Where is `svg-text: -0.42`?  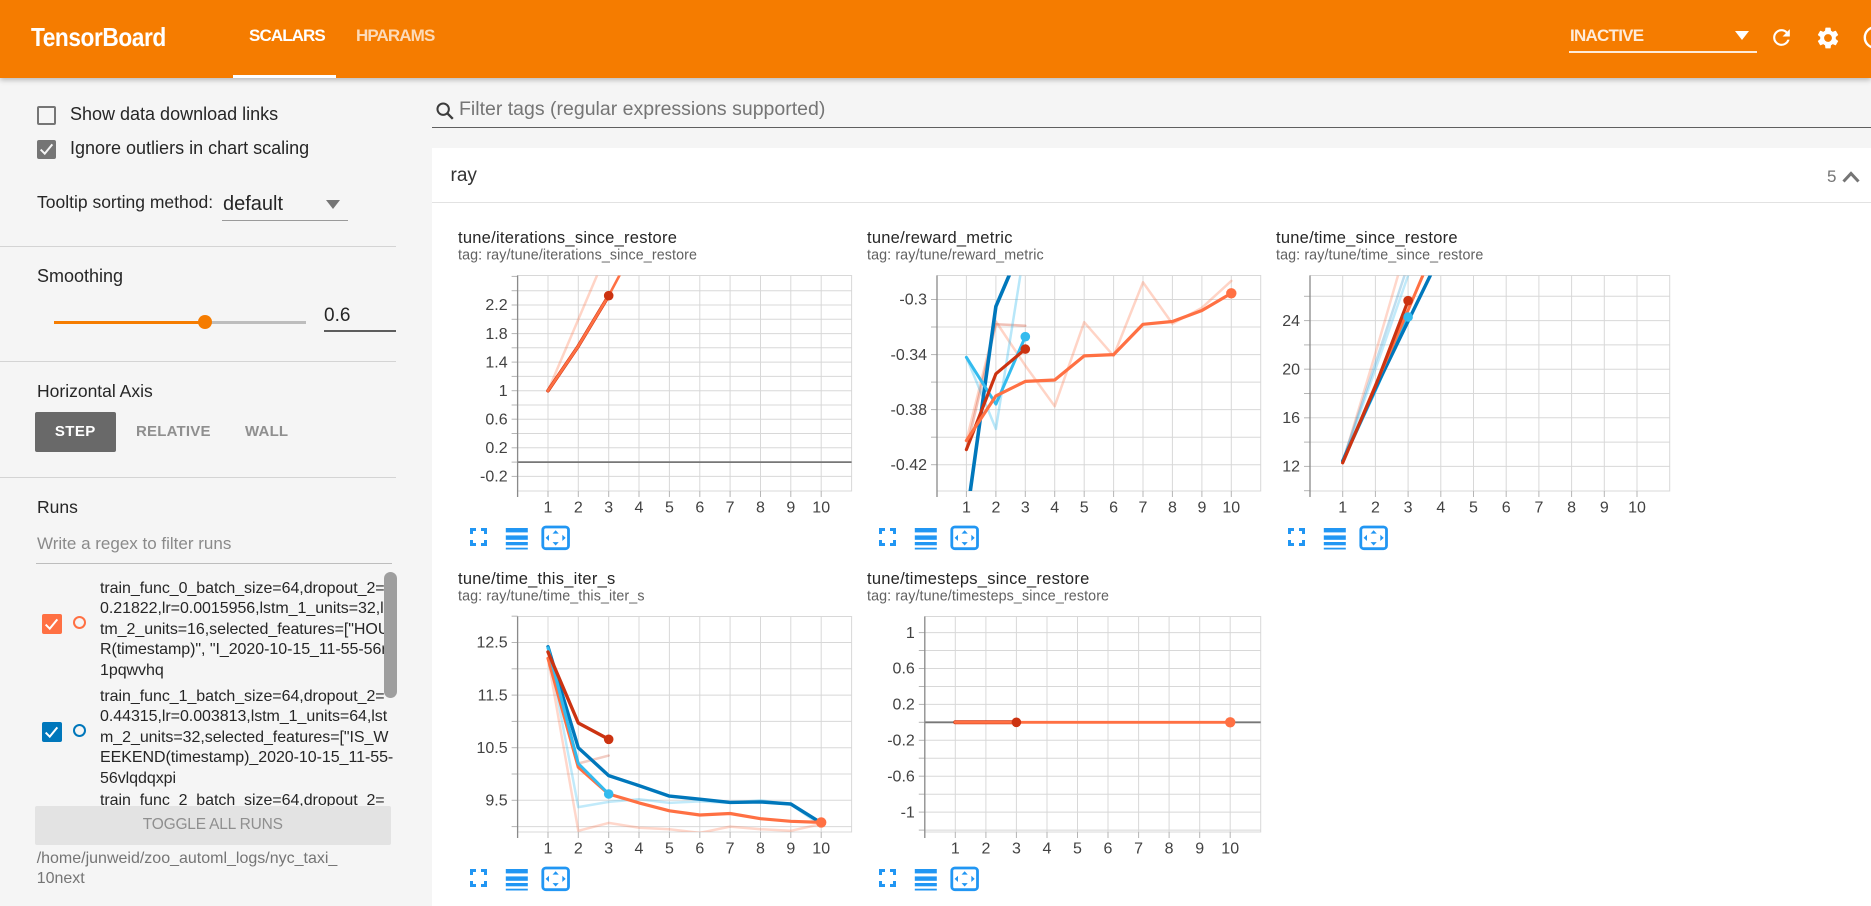
svg-text: -0.42 is located at coordinates (909, 465).